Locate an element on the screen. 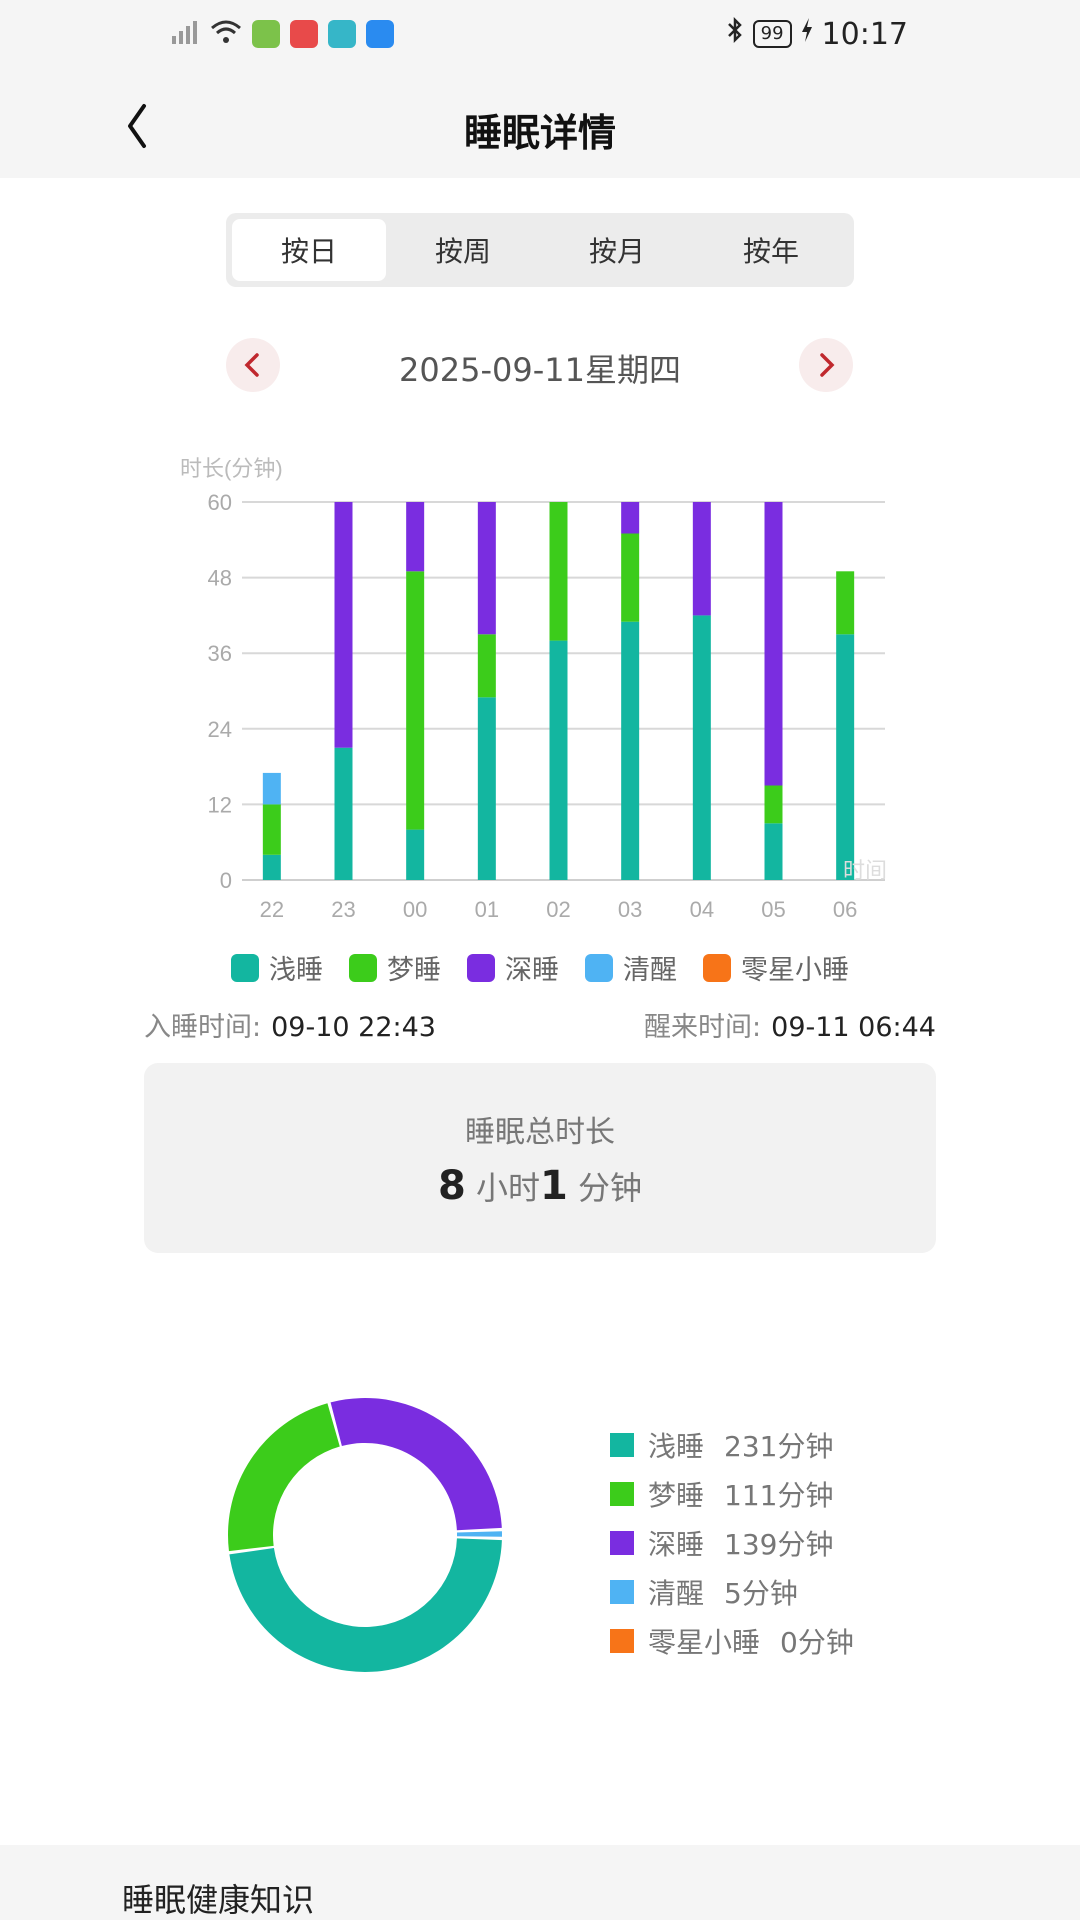 This screenshot has width=1080, height=1921. donut-legend-item: 浅睡 231分钟 is located at coordinates (732, 1444).